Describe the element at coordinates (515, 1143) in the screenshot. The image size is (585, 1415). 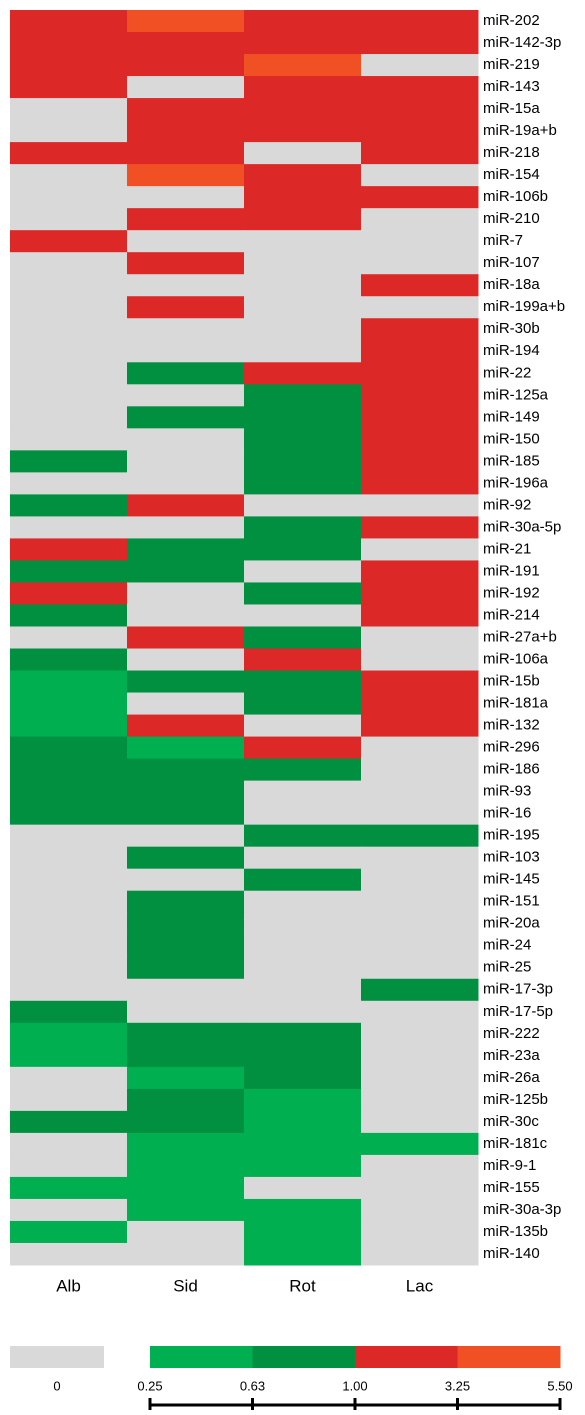
I see `row-label: miR-181c` at that location.